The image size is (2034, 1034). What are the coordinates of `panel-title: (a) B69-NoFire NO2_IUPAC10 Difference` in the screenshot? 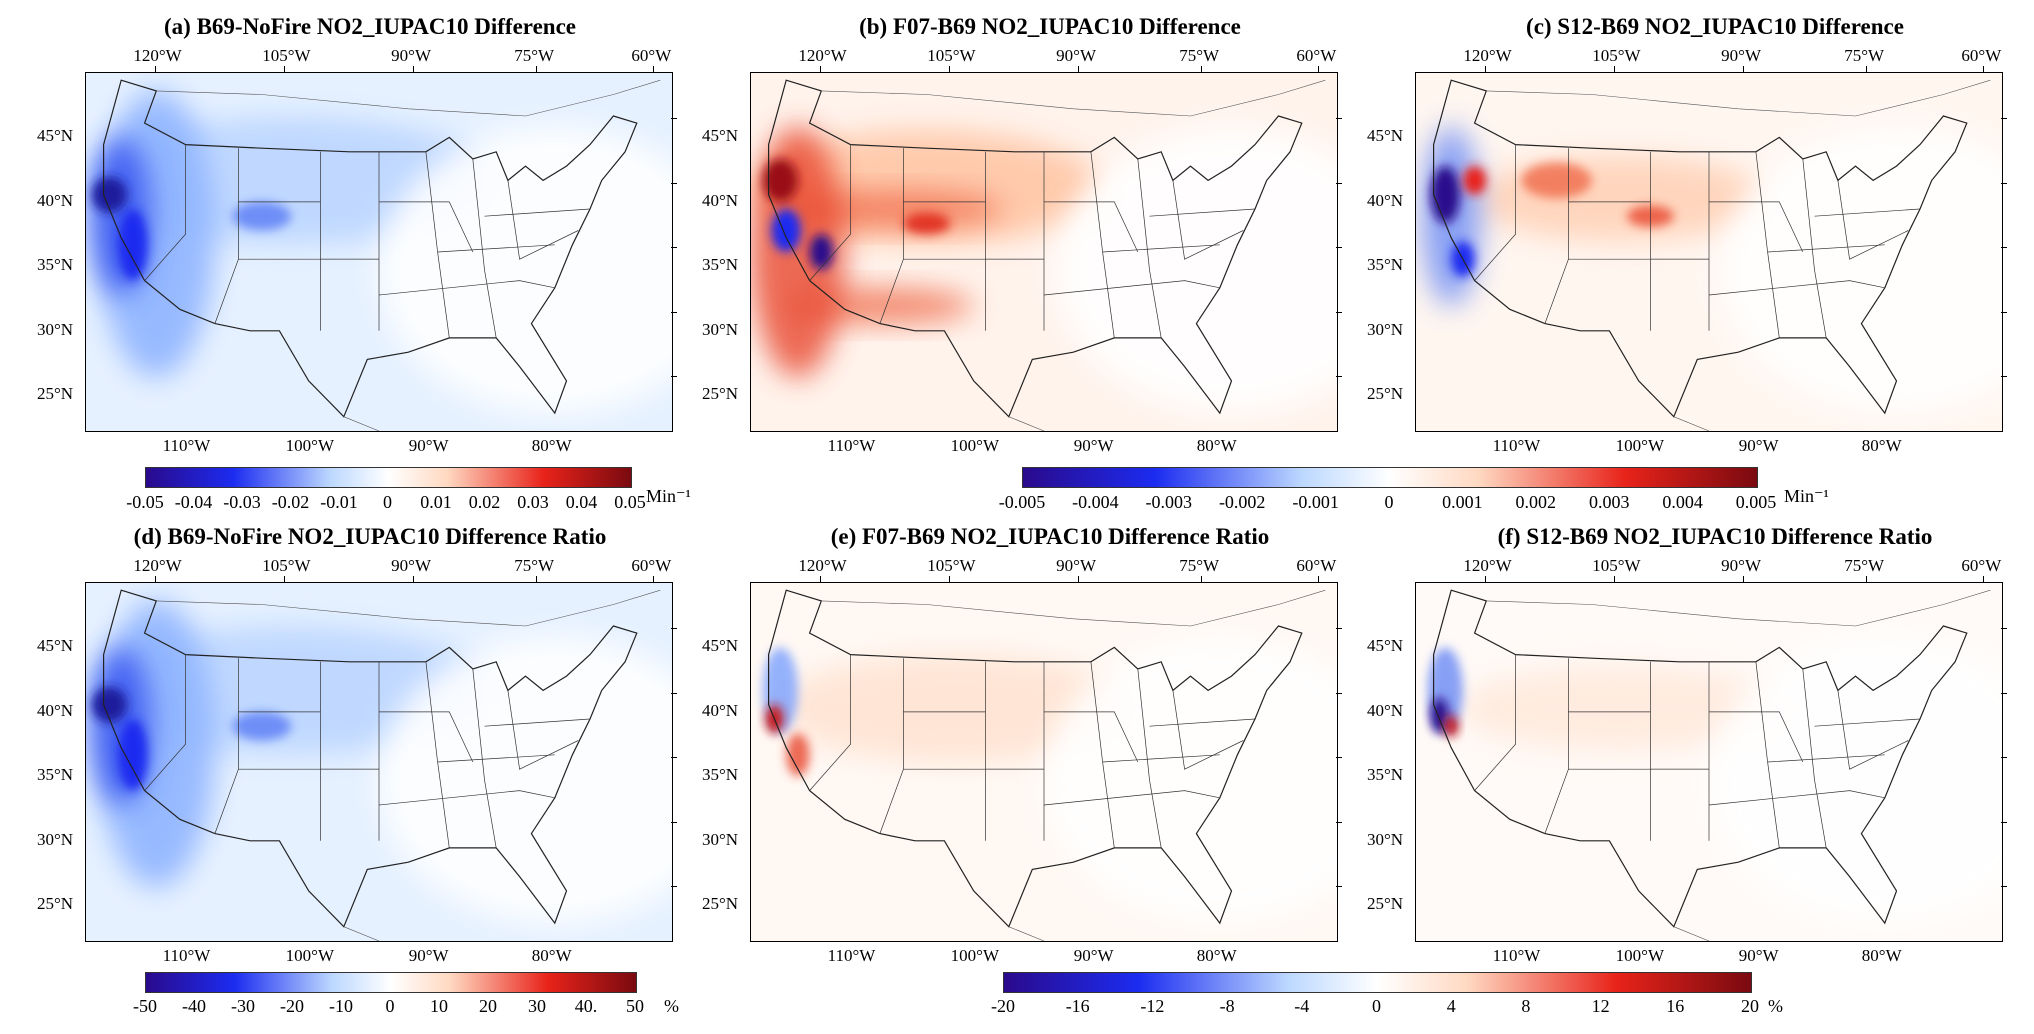 It's located at (370, 26).